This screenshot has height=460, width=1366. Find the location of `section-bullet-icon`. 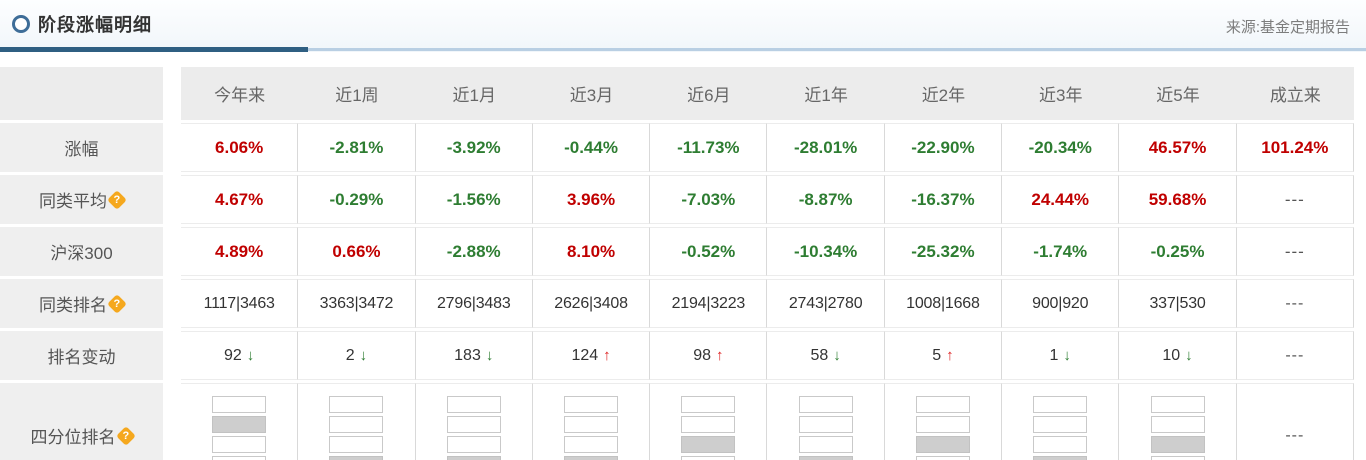

section-bullet-icon is located at coordinates (21, 24).